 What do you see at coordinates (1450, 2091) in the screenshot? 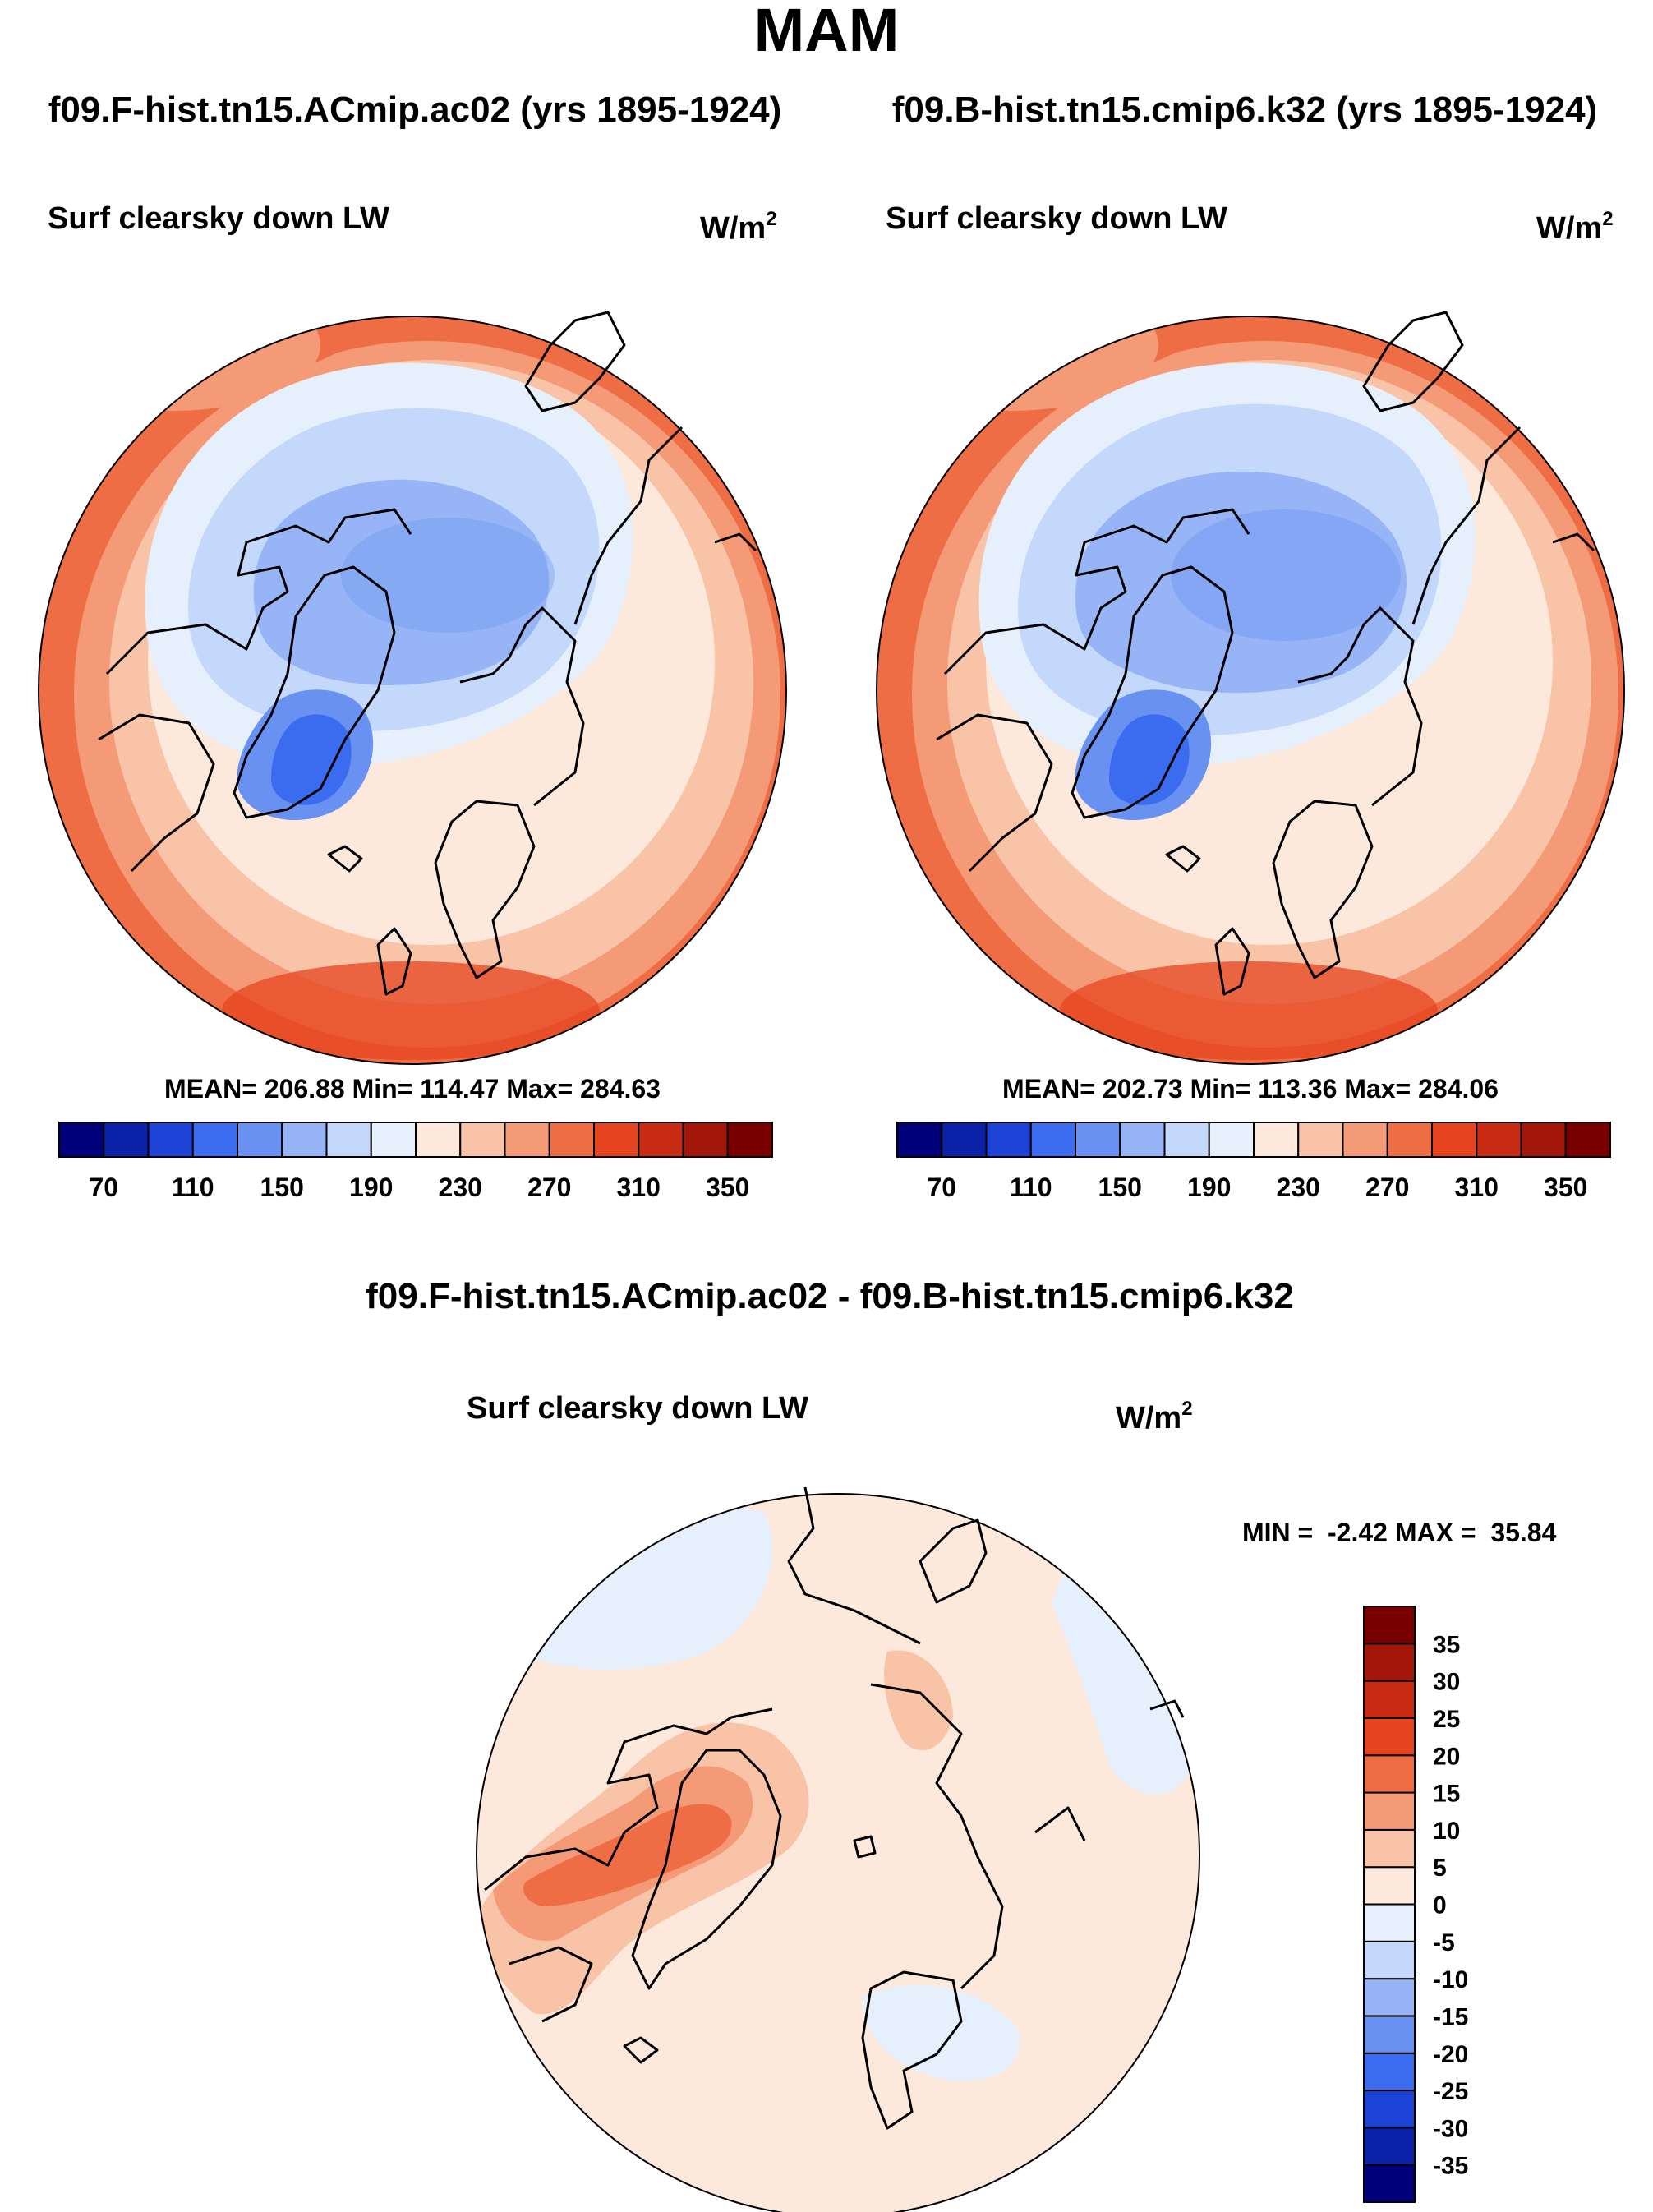
I see `colorbar-tick-label: -25` at bounding box center [1450, 2091].